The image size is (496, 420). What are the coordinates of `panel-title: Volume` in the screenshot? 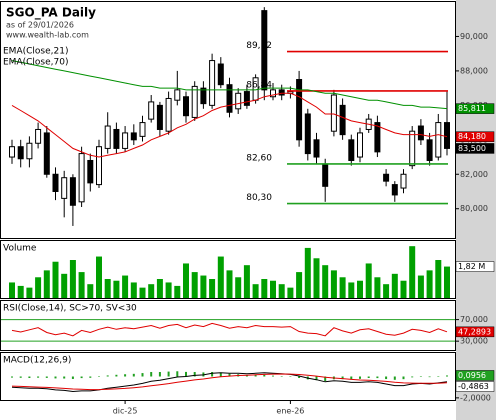 It's located at (20, 249).